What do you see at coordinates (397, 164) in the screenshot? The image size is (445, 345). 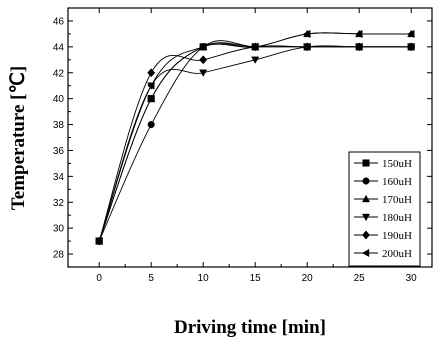 I see `legend-label: 150uH` at bounding box center [397, 164].